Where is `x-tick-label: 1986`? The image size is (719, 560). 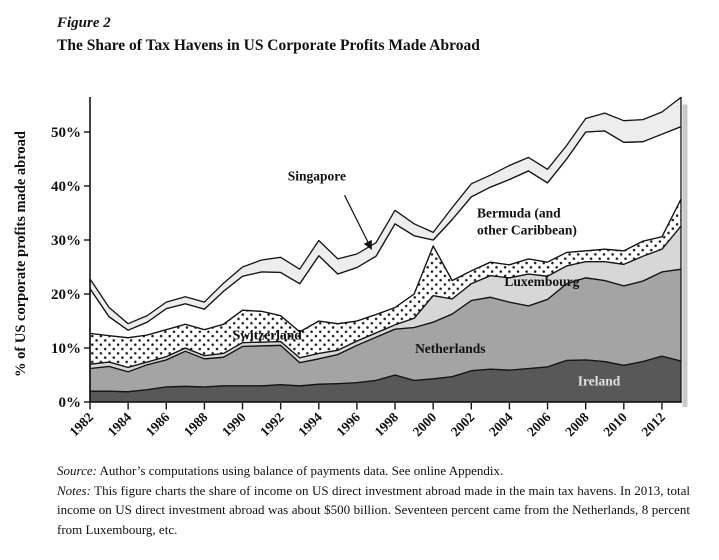
x-tick-label: 1986 is located at coordinates (158, 425).